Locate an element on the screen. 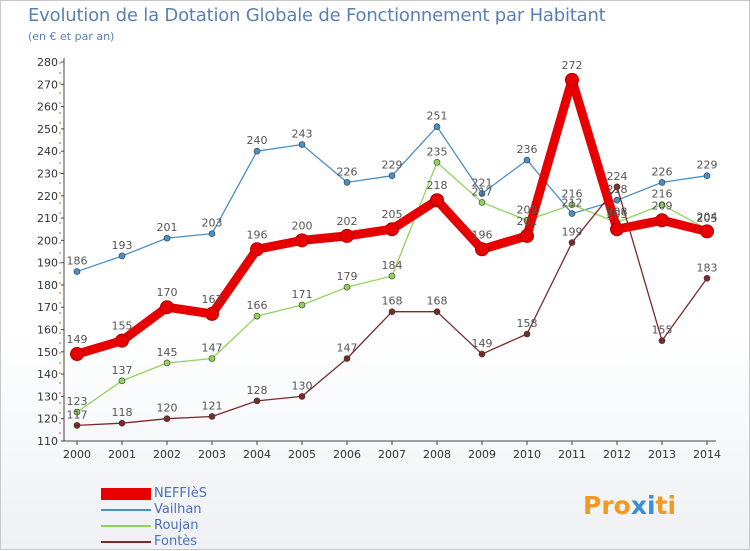  data-label: 137 is located at coordinates (122, 370).